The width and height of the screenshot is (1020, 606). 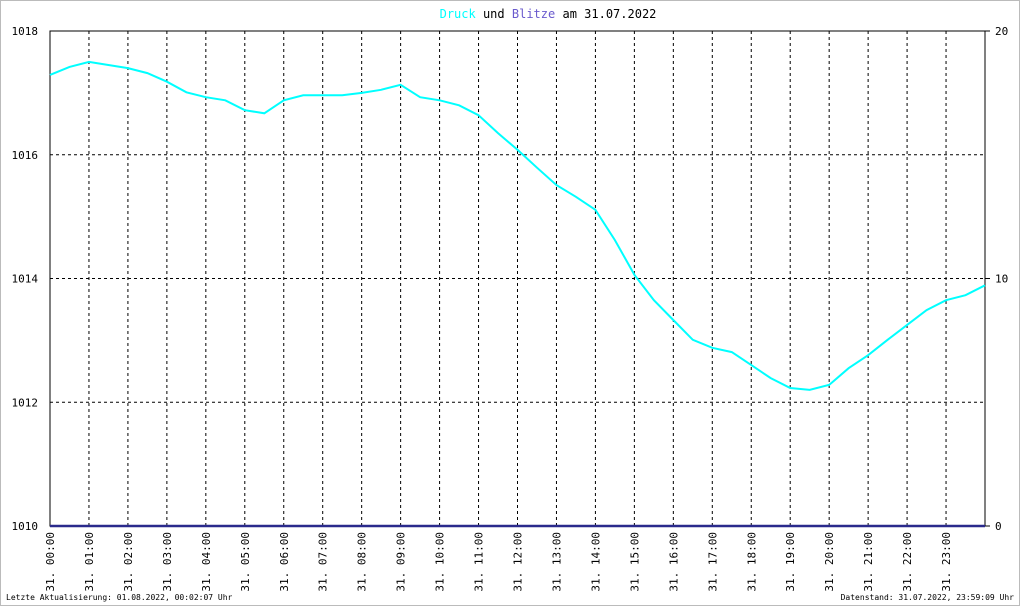 What do you see at coordinates (25, 31) in the screenshot?
I see `y-tick-label: 1018` at bounding box center [25, 31].